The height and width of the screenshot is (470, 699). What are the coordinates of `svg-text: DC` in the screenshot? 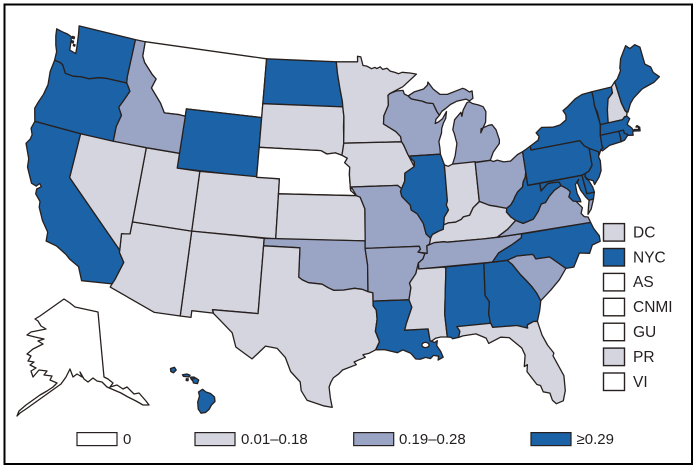 It's located at (644, 232).